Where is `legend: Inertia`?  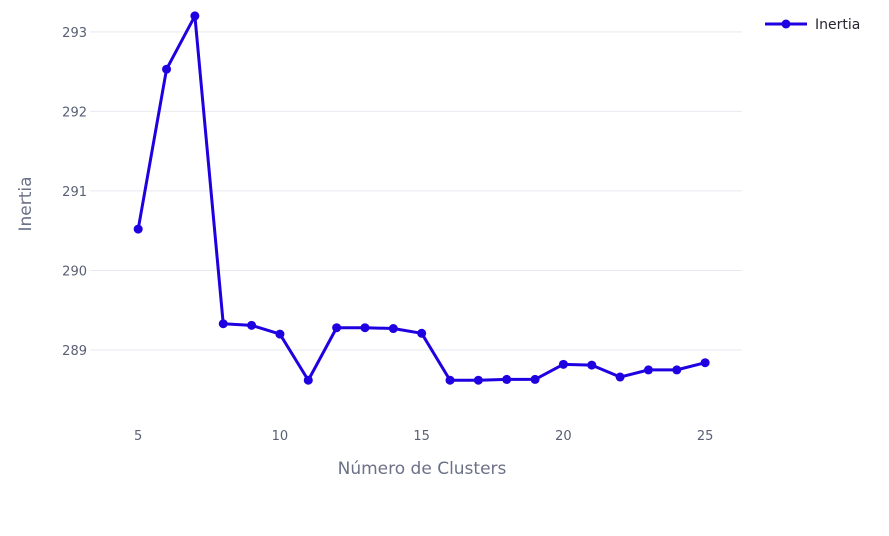 legend: Inertia is located at coordinates (812, 25).